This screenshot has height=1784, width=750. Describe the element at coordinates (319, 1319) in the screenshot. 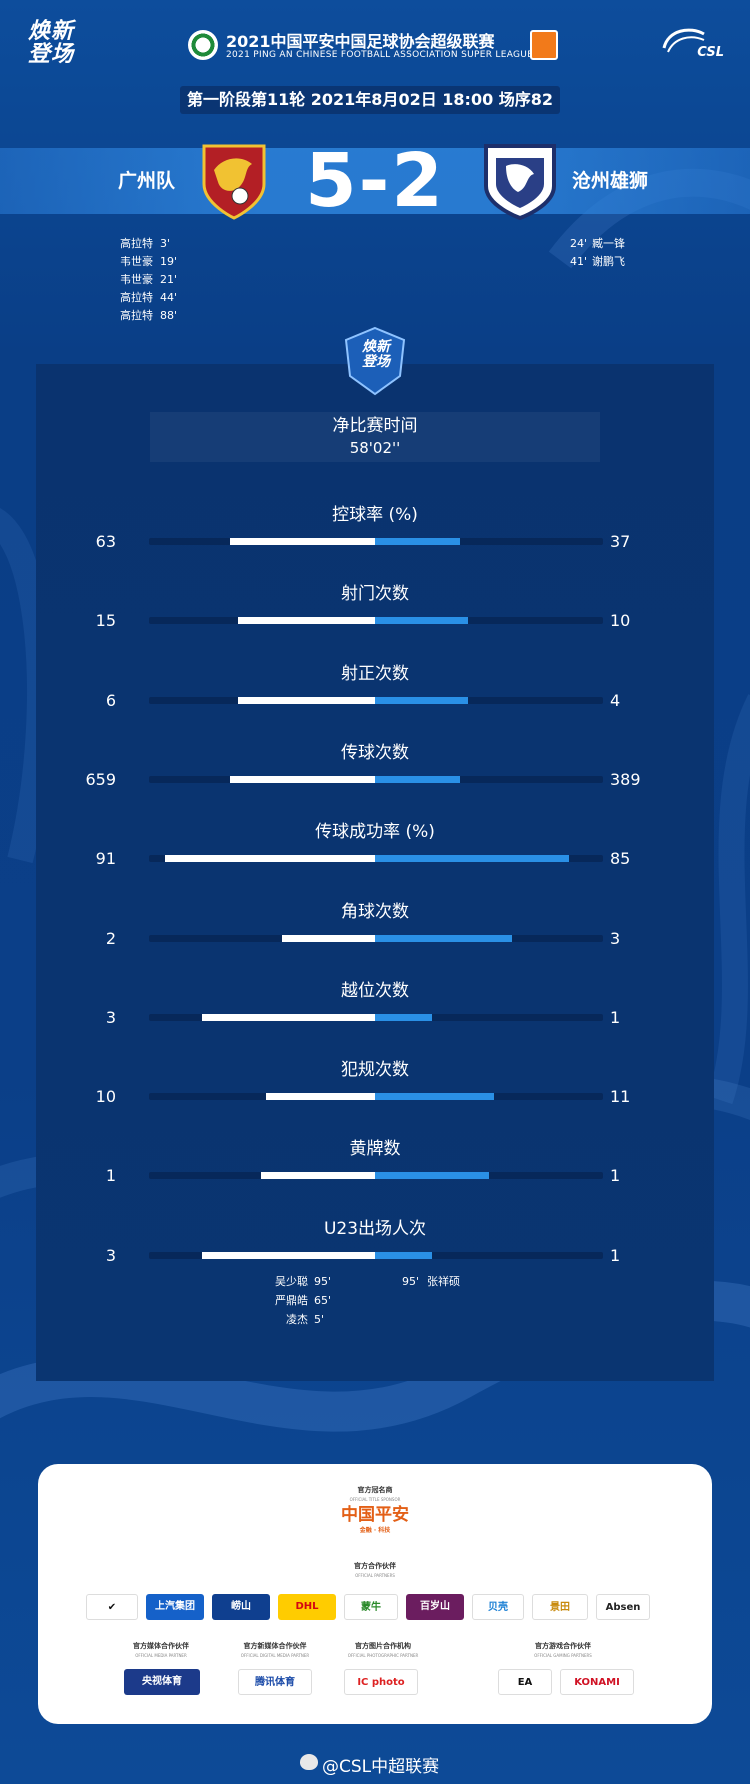

I see `u23-player-minute: 5'` at that location.